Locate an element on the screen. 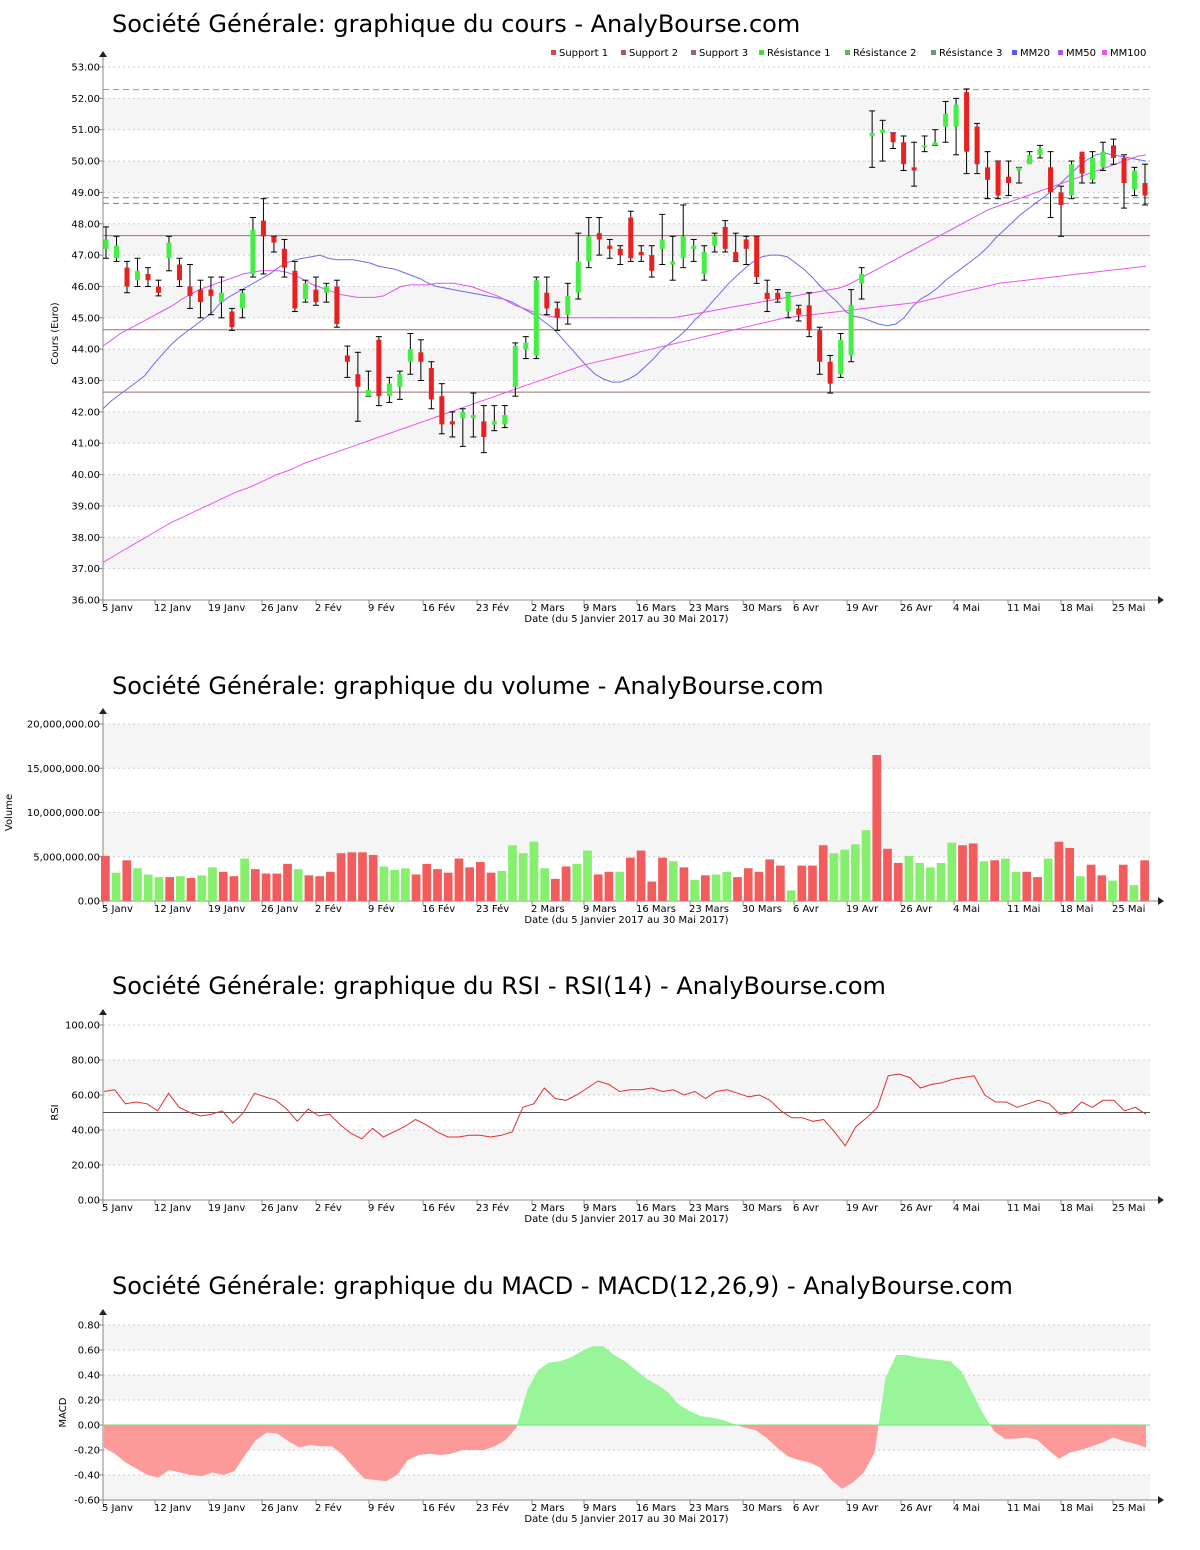 Image resolution: width=1200 pixels, height=1550 pixels. y-axis-arrow is located at coordinates (103, 1312).